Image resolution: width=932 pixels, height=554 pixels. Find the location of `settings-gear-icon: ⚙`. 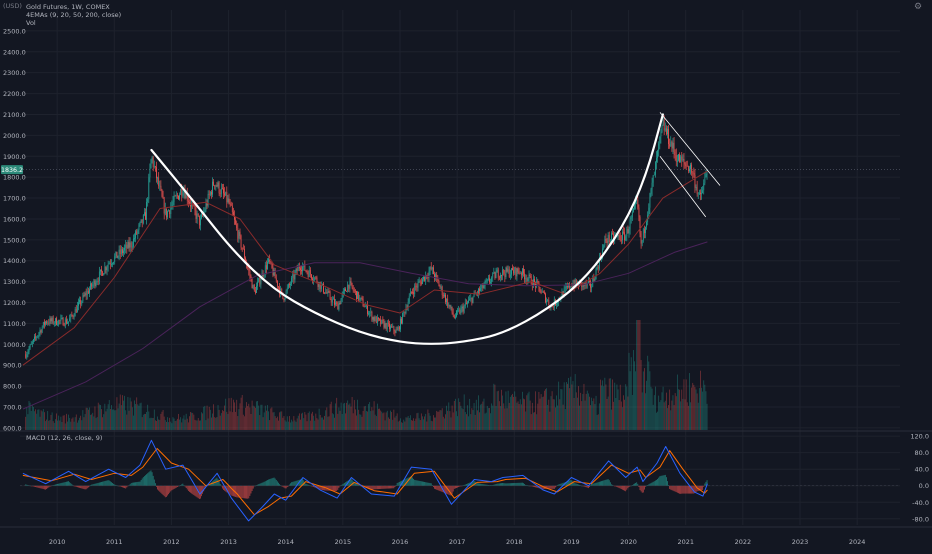

settings-gear-icon: ⚙ is located at coordinates (918, 7).